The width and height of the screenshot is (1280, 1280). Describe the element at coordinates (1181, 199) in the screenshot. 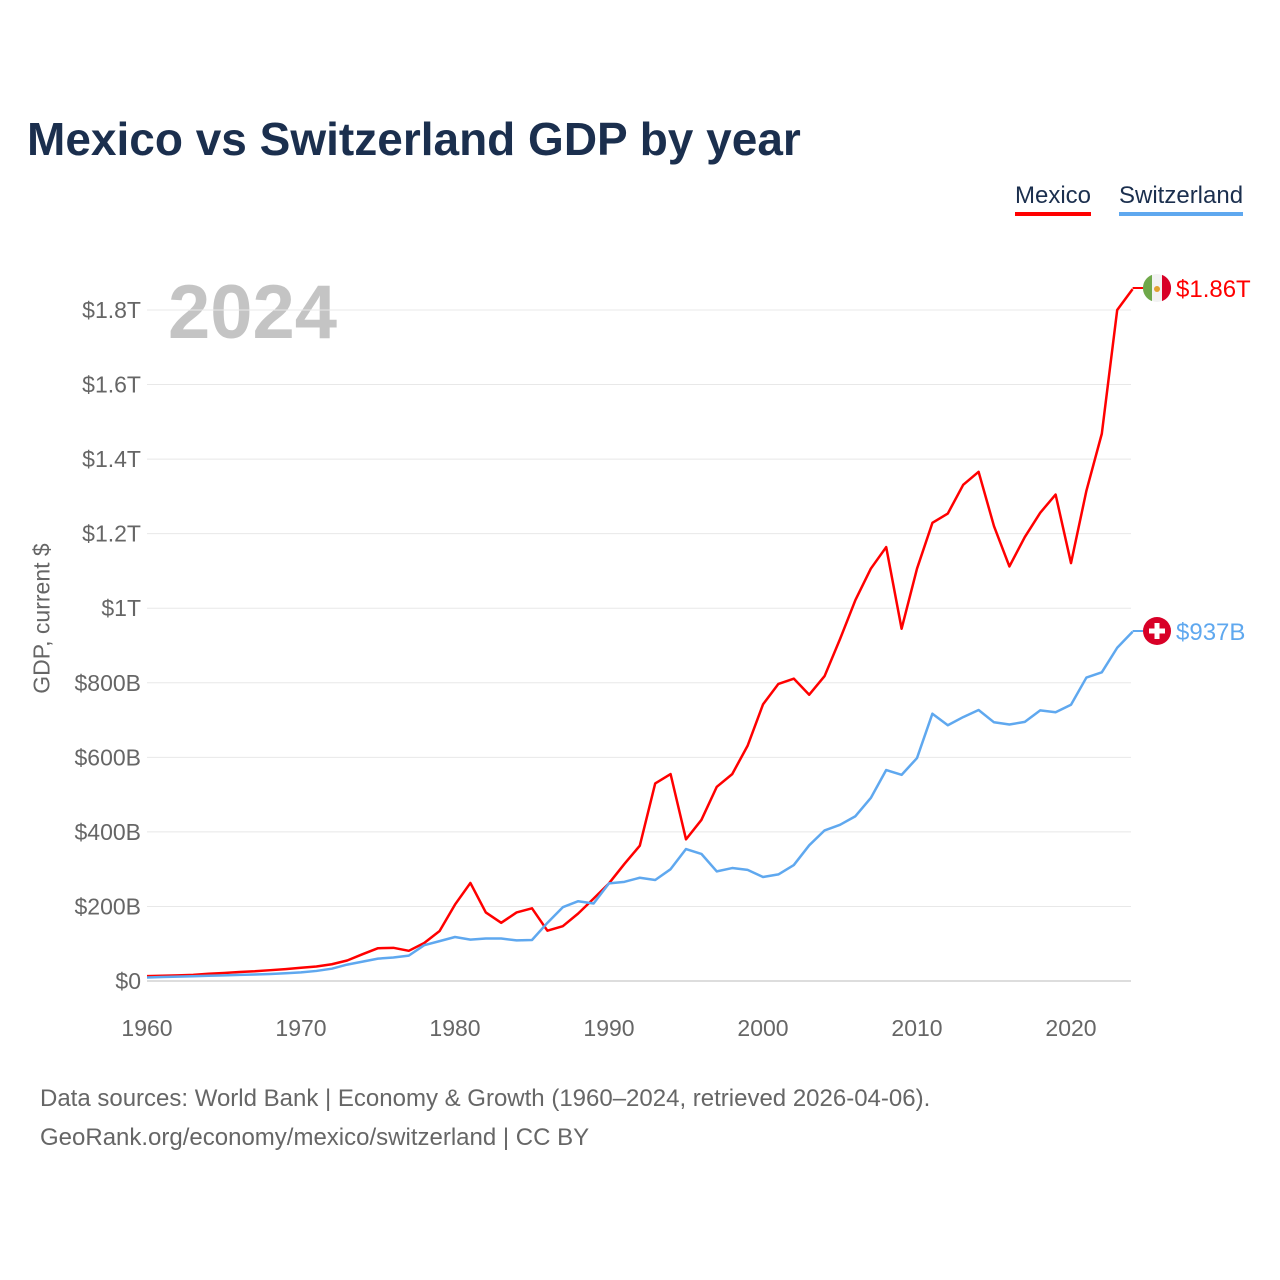

I see `legend-switzerland: Switzerland` at that location.